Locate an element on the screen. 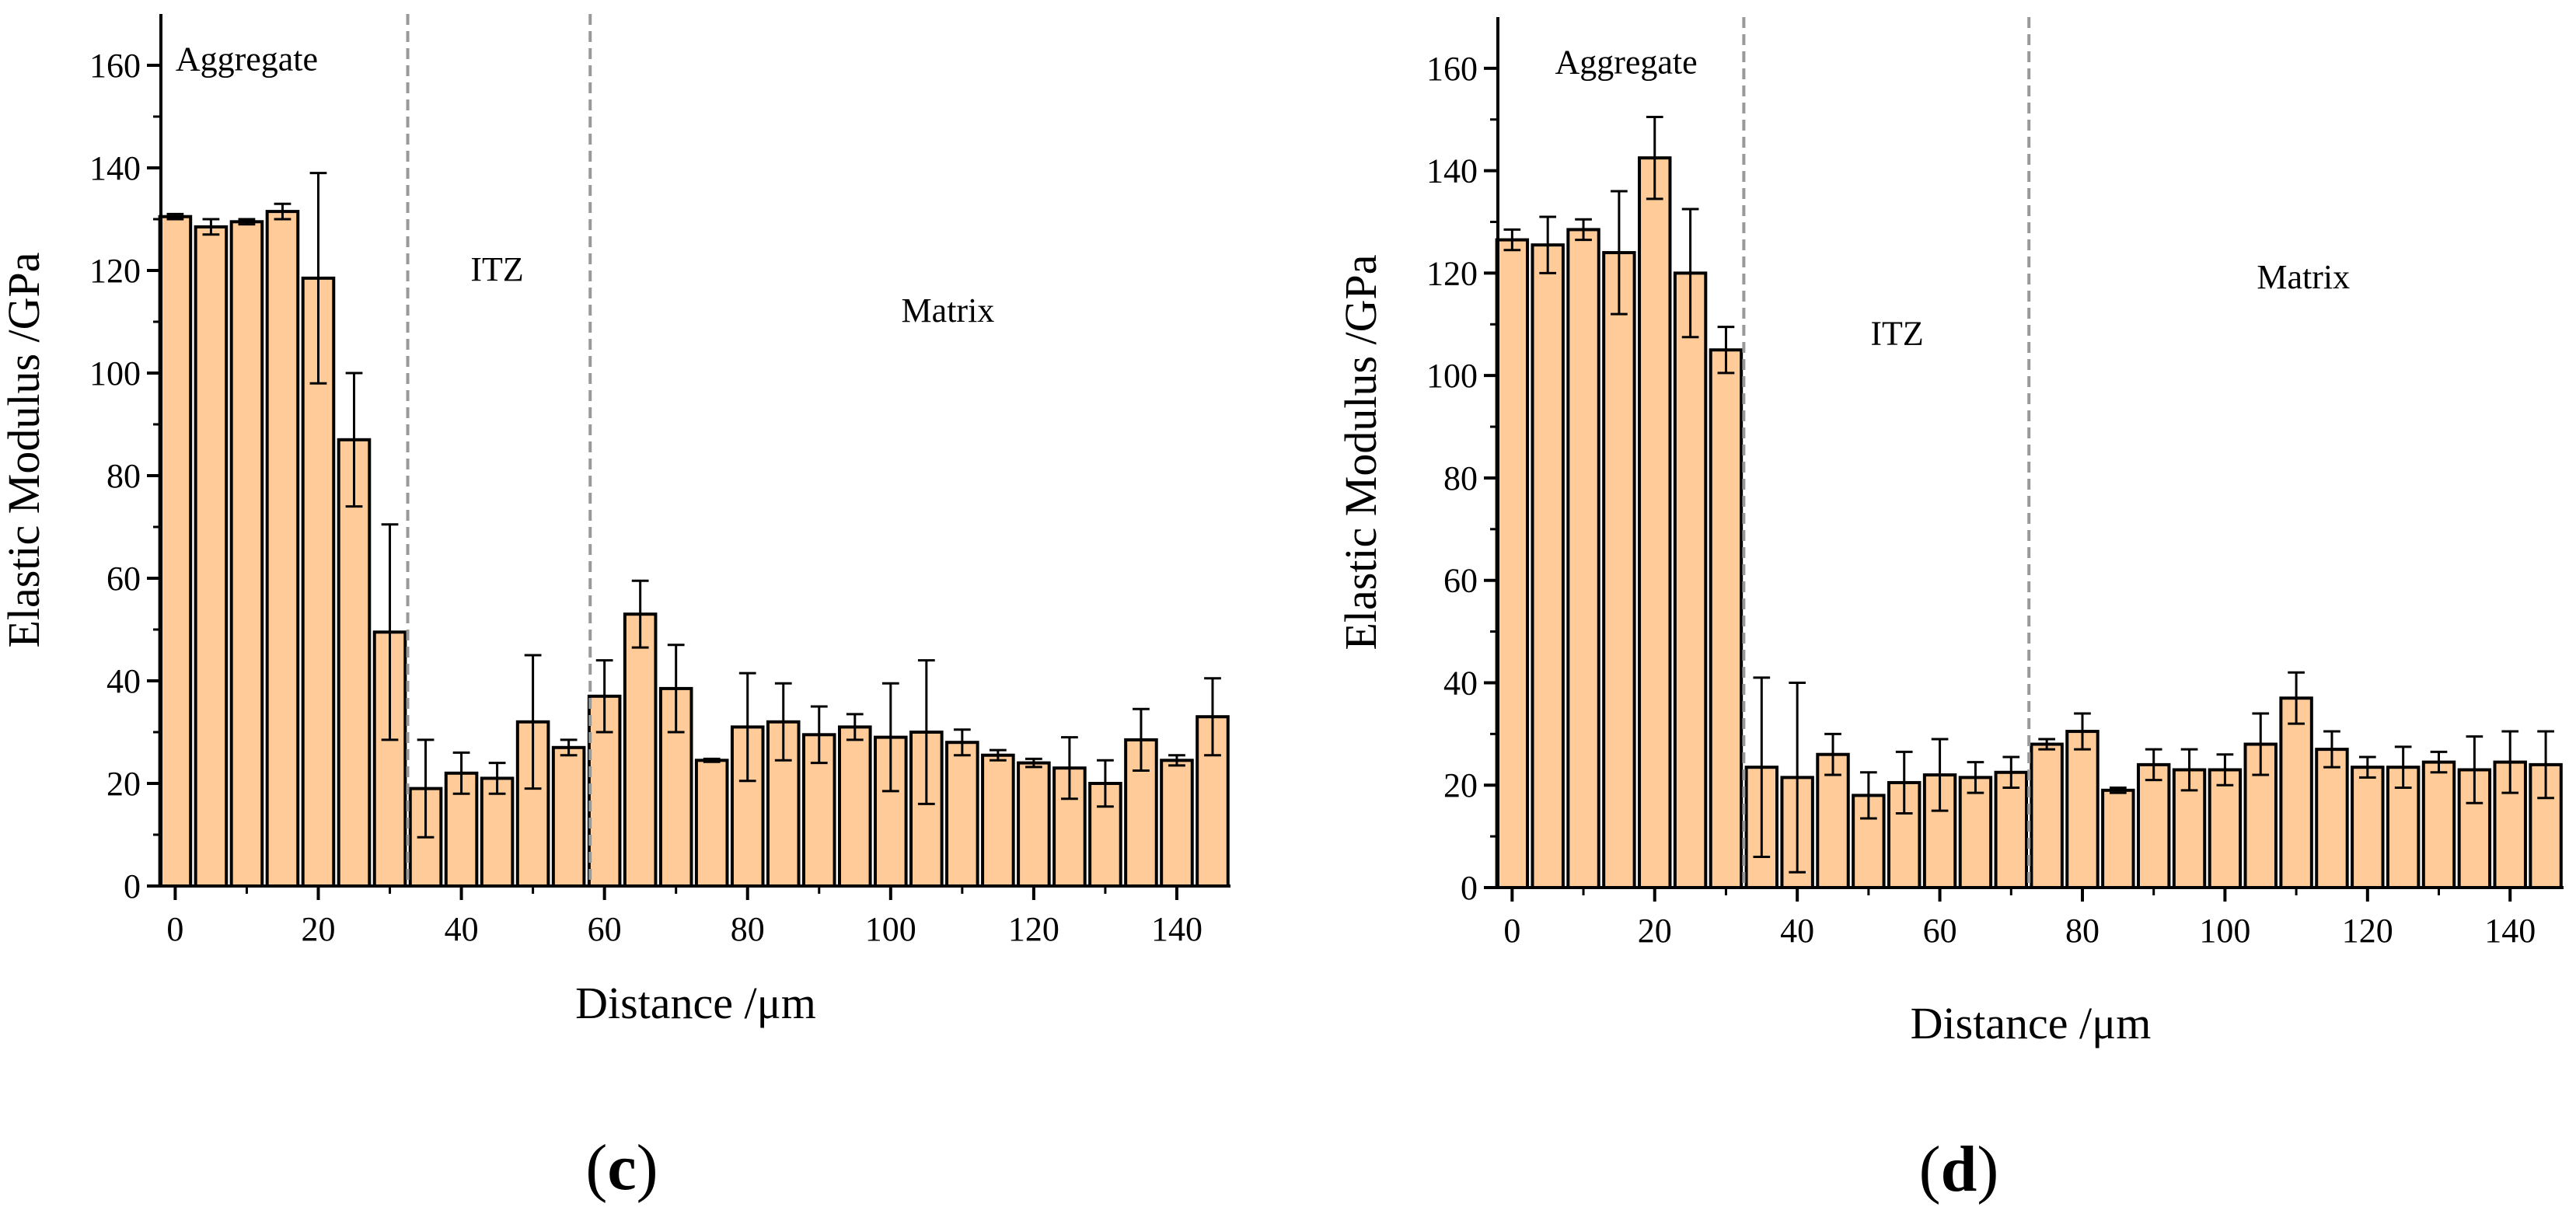 This screenshot has height=1214, width=2576. panel-label-letter: d is located at coordinates (1959, 1169).